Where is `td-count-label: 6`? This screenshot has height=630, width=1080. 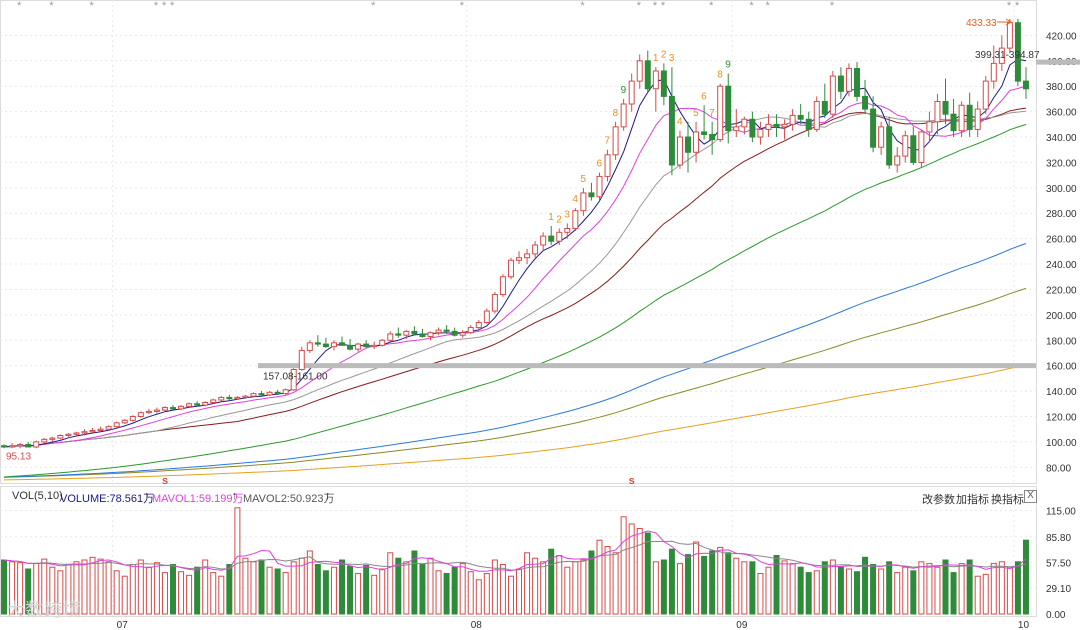 td-count-label: 6 is located at coordinates (704, 96).